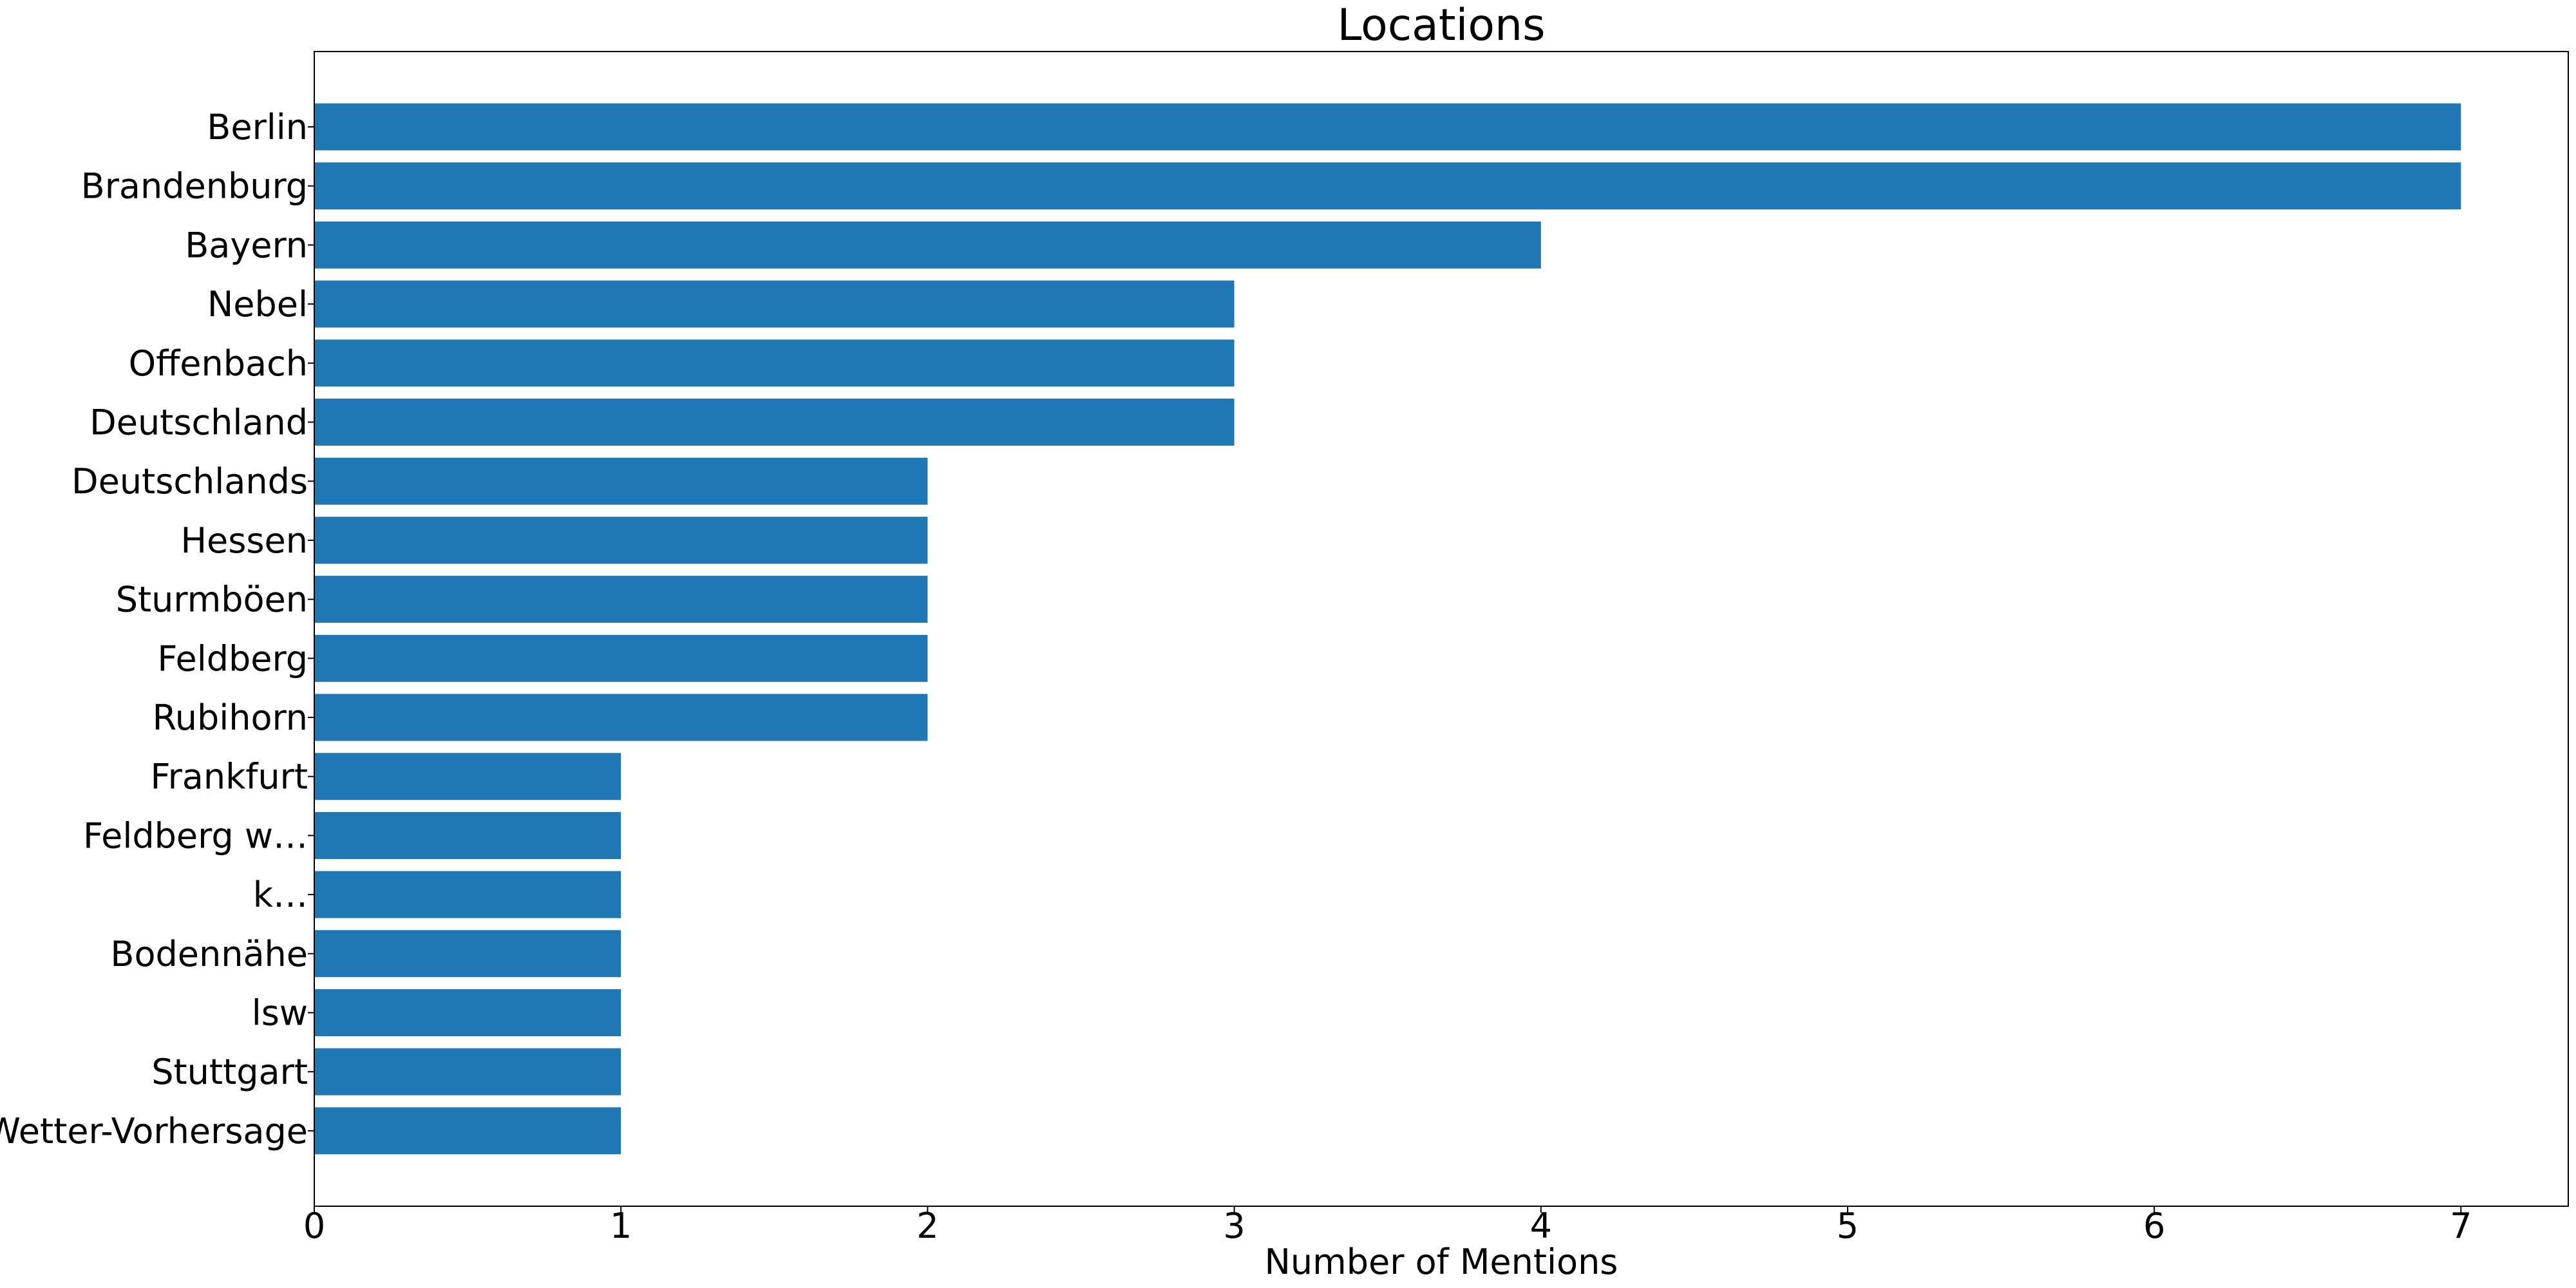 The width and height of the screenshot is (2576, 1288). What do you see at coordinates (1848, 1226) in the screenshot?
I see `x-tick-label: 5` at bounding box center [1848, 1226].